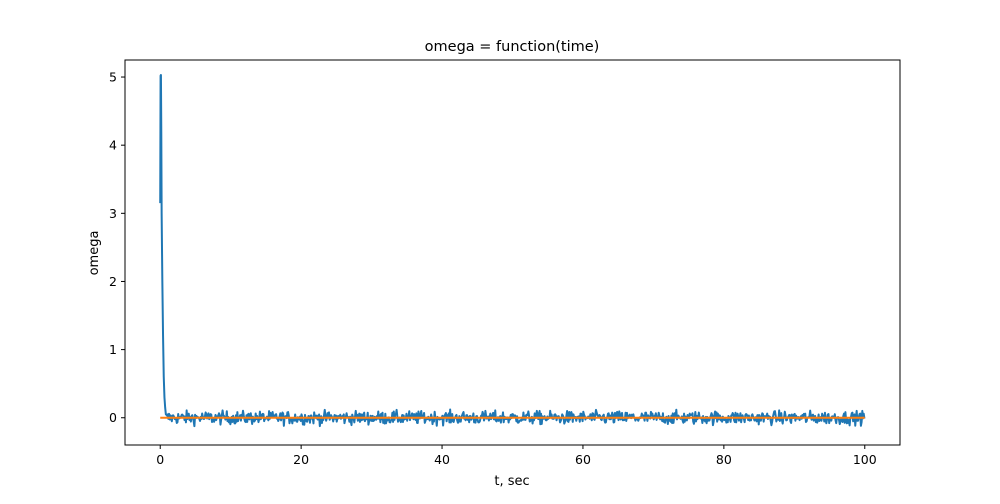 The height and width of the screenshot is (504, 1000). Describe the element at coordinates (94, 253) in the screenshot. I see `y-axis-label: omega` at that location.